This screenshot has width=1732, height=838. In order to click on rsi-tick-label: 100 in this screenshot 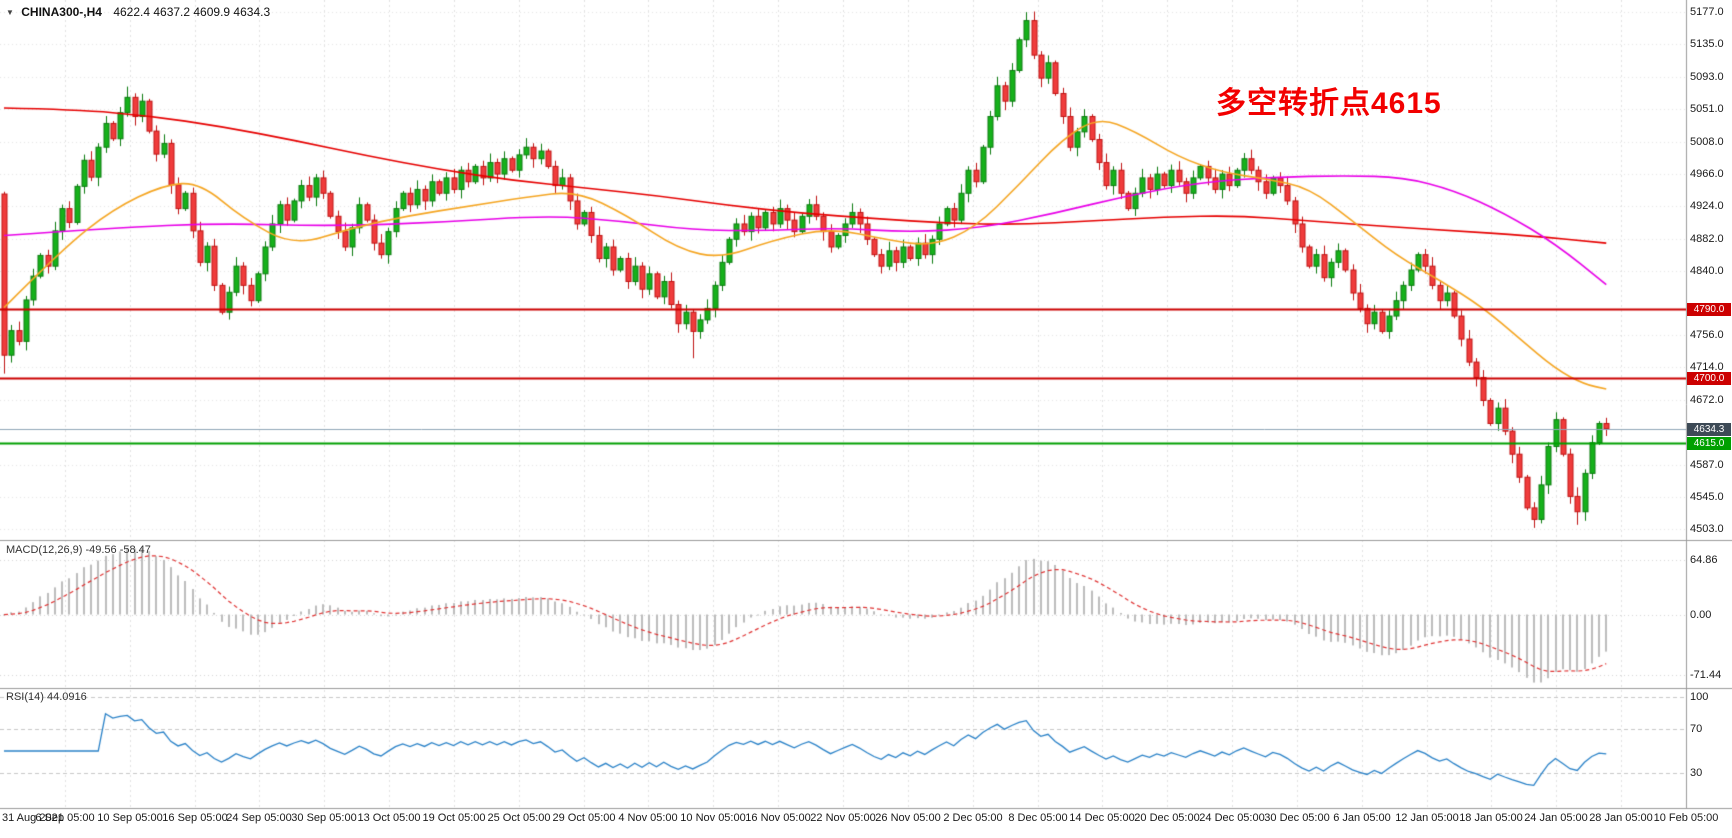, I will do `click(1699, 697)`.